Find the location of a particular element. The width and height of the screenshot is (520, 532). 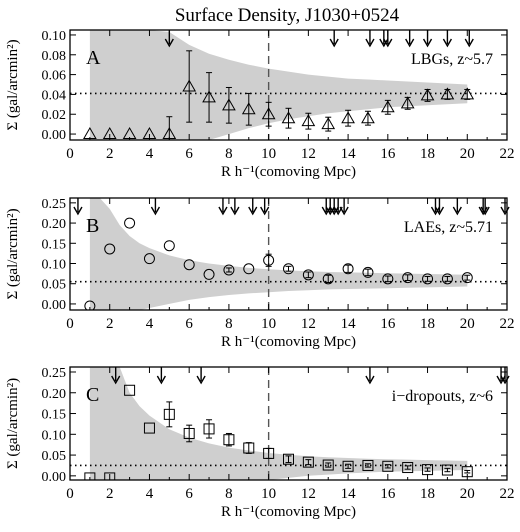

x-tick-label: 12 is located at coordinates (308, 324).